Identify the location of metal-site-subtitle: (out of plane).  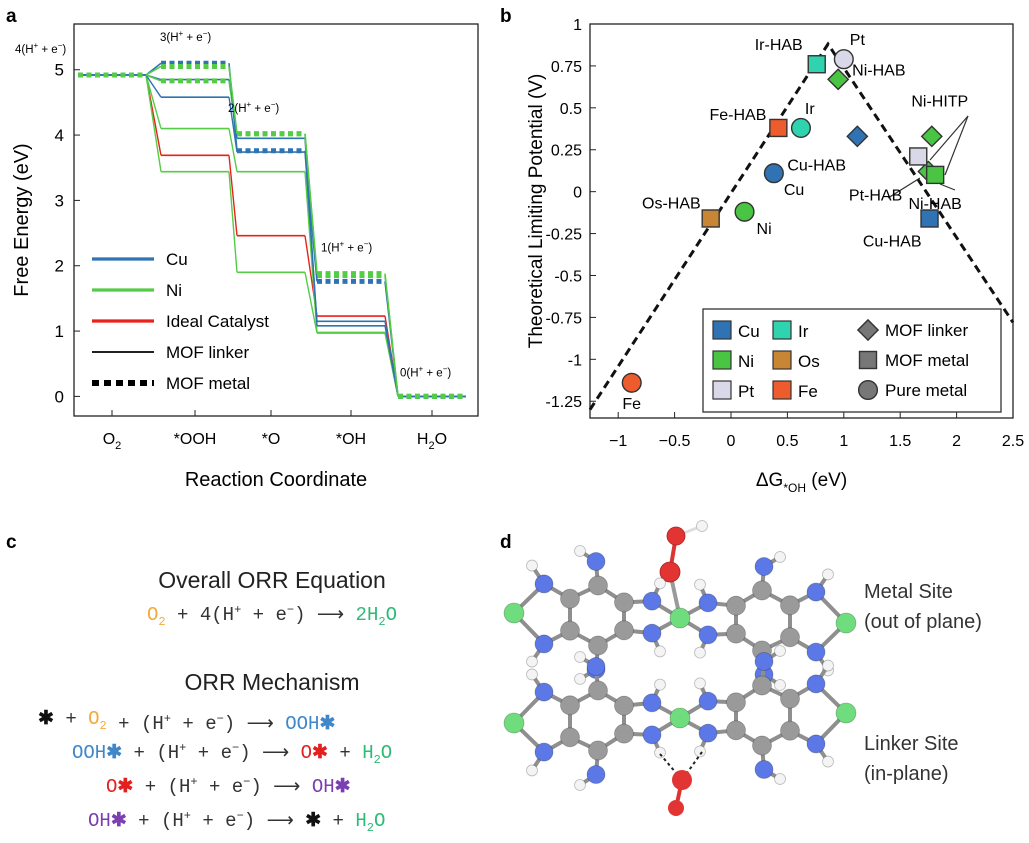
(923, 622).